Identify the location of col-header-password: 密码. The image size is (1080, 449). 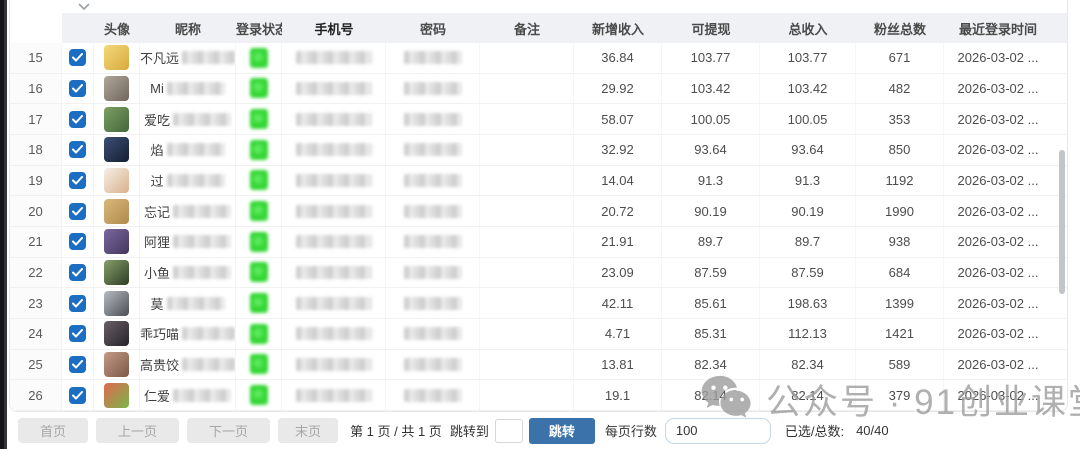
(432, 29).